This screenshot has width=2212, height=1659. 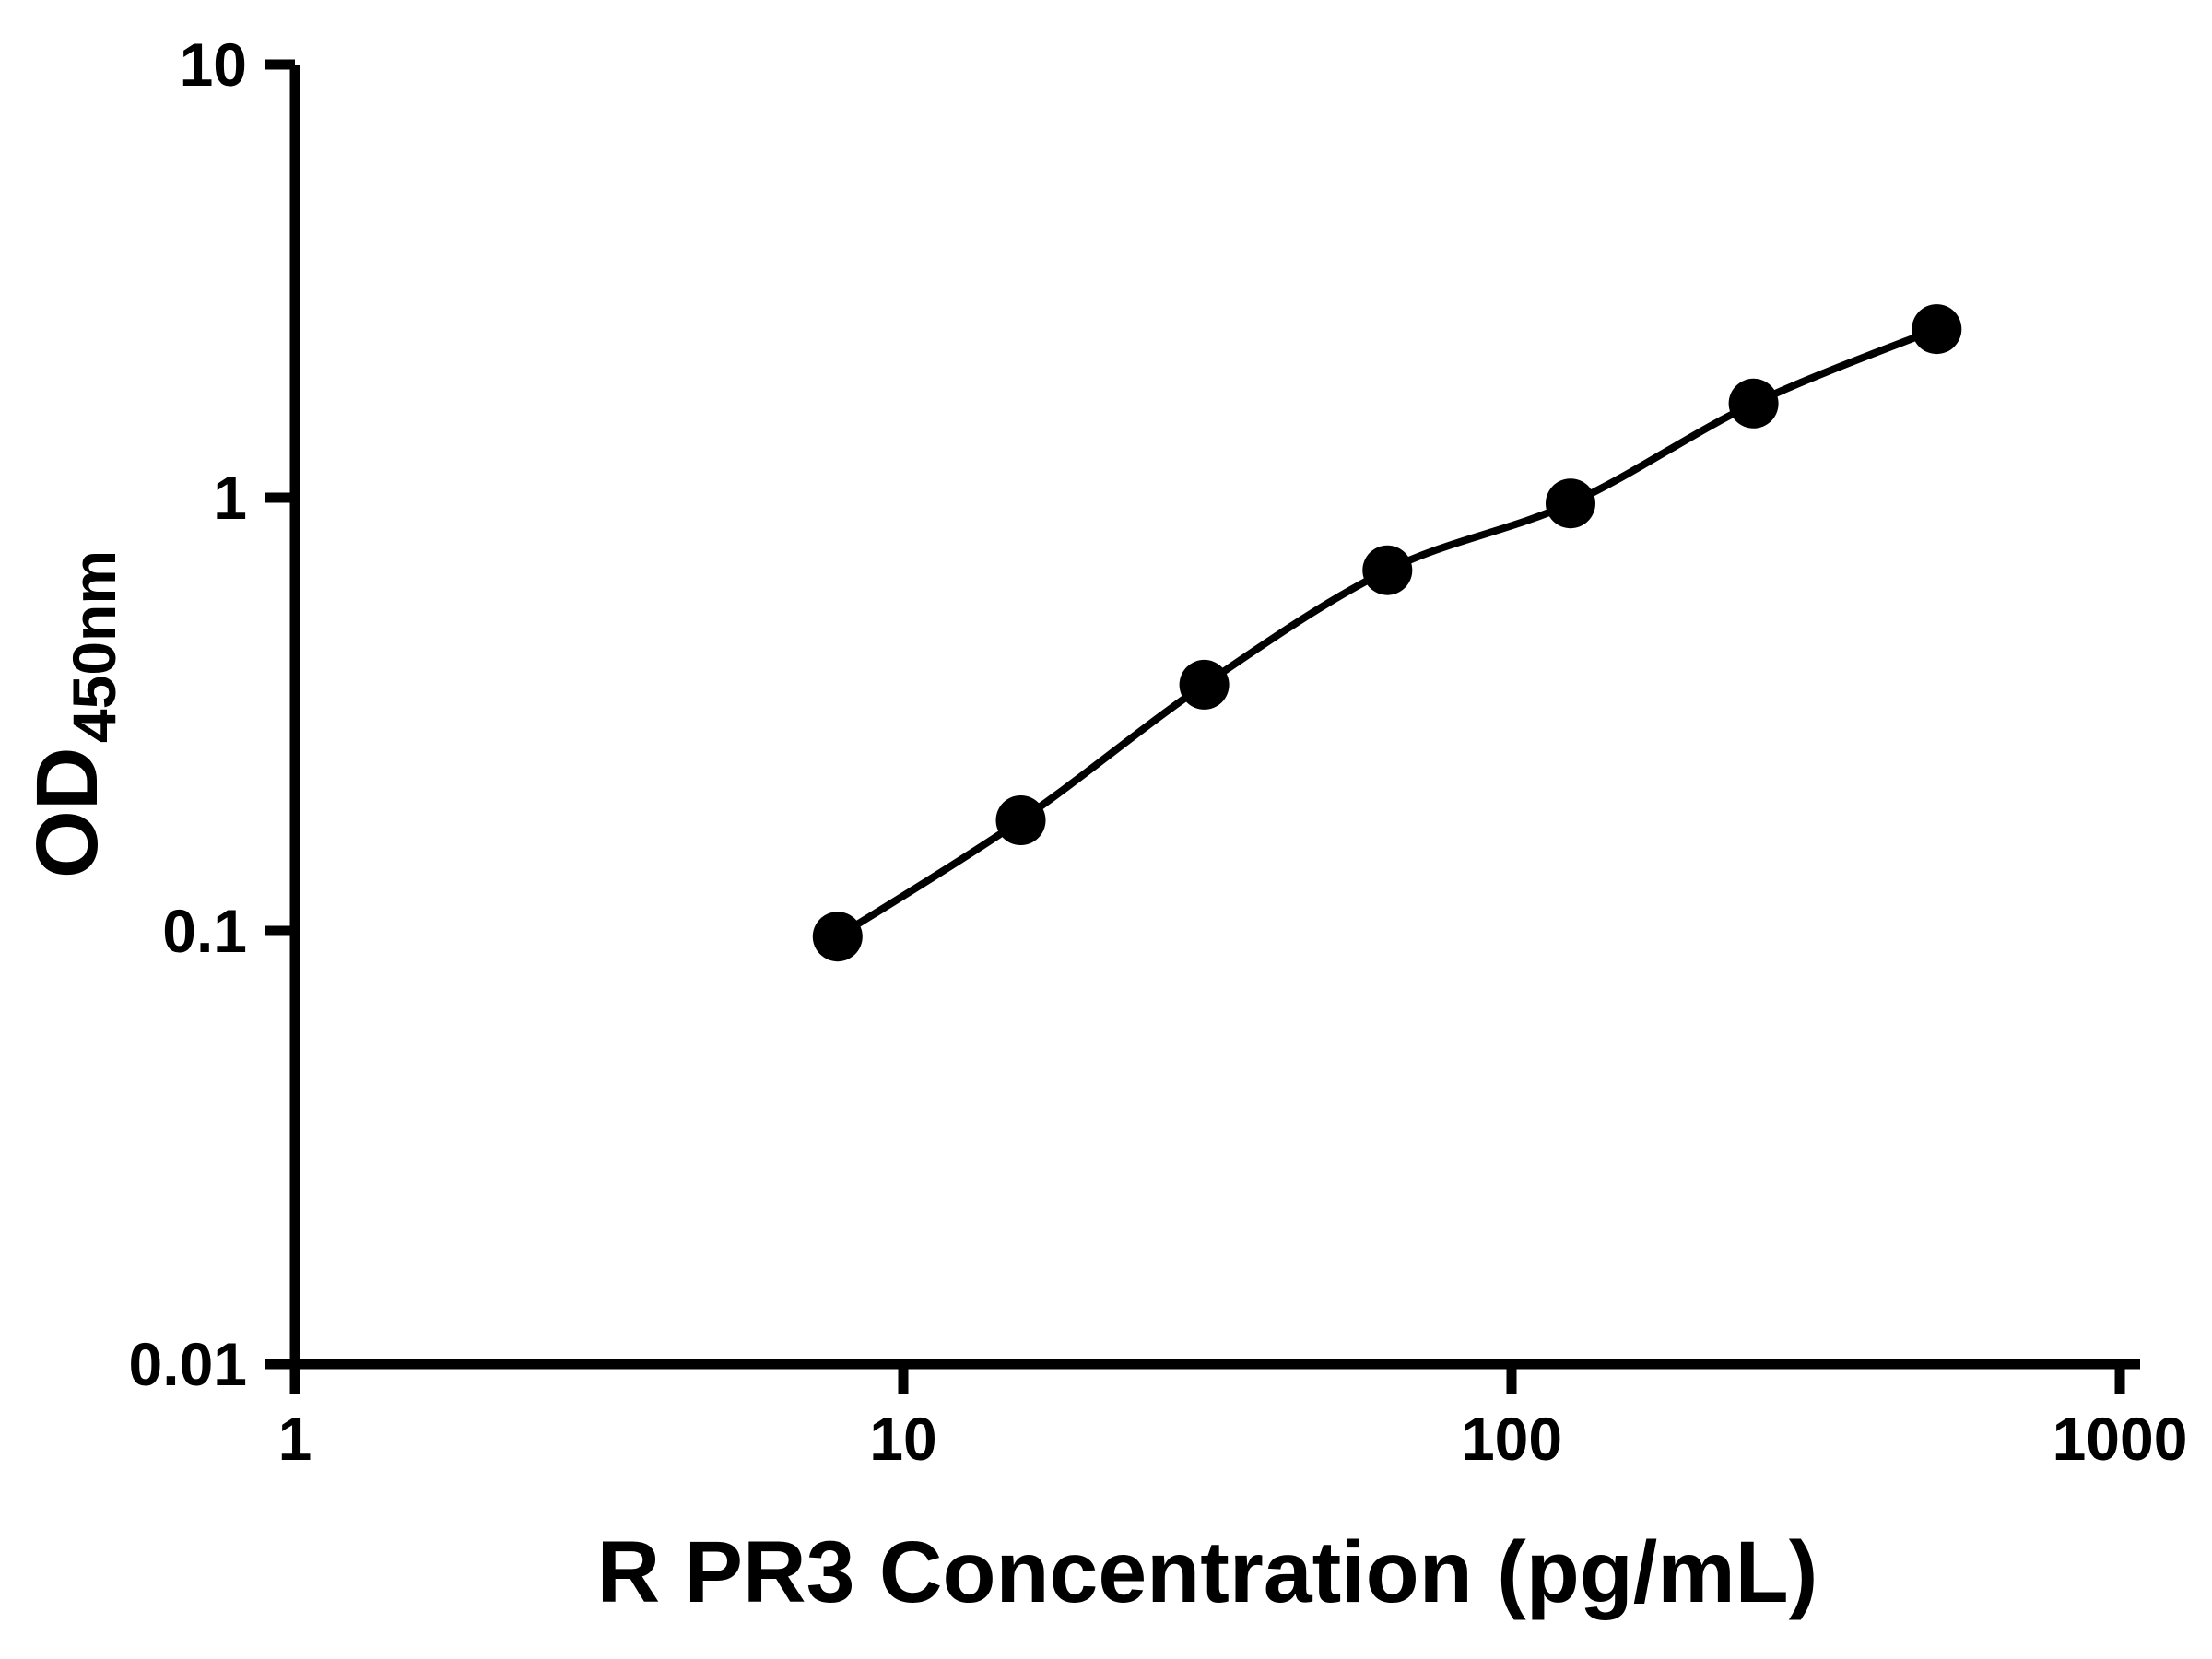 I want to click on y-tick-label: 1, so click(x=230, y=498).